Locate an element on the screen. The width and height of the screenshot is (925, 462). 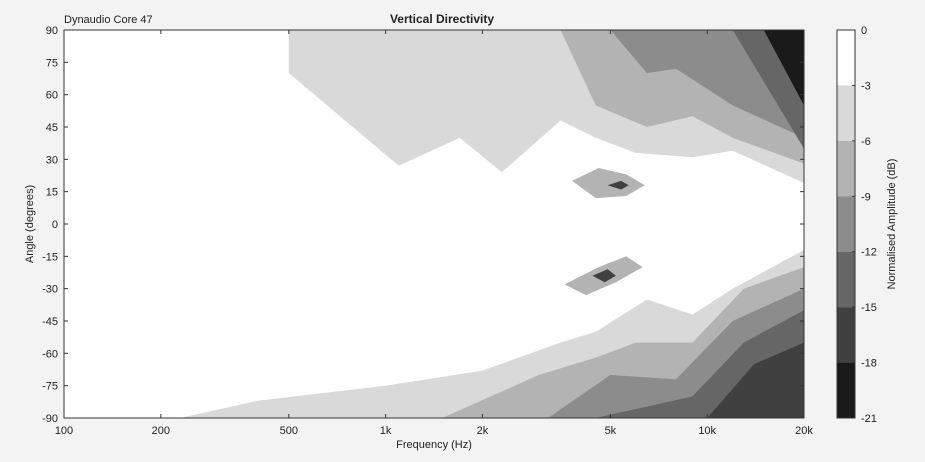
y-tick-label: 45 is located at coordinates (52, 128).